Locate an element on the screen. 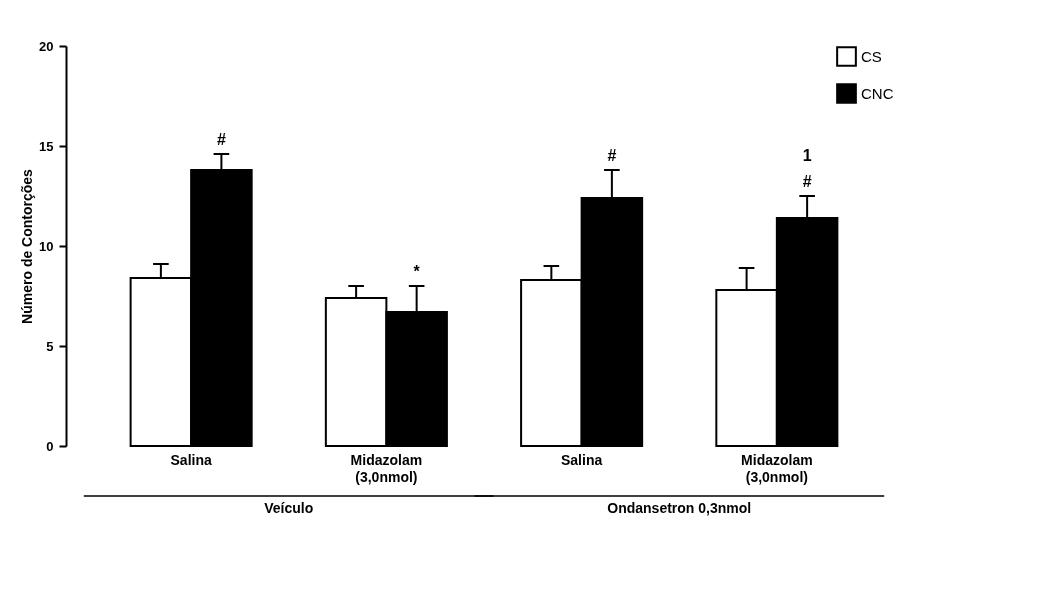 The image size is (1038, 615). text: Veículo is located at coordinates (289, 508).